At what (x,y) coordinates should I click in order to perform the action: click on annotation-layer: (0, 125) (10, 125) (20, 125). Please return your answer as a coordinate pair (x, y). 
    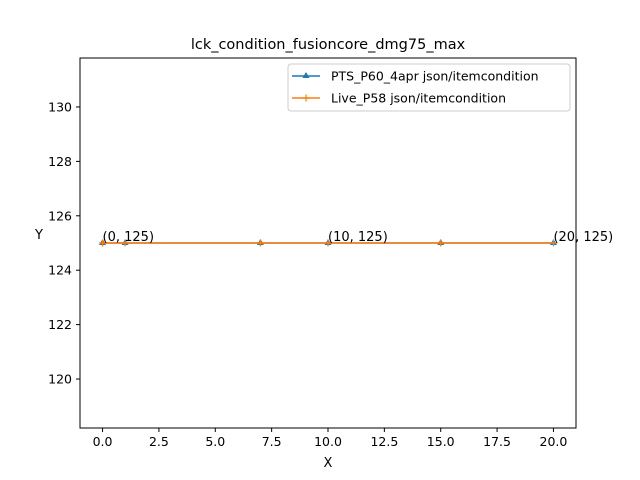
    Looking at the image, I should click on (358, 237).